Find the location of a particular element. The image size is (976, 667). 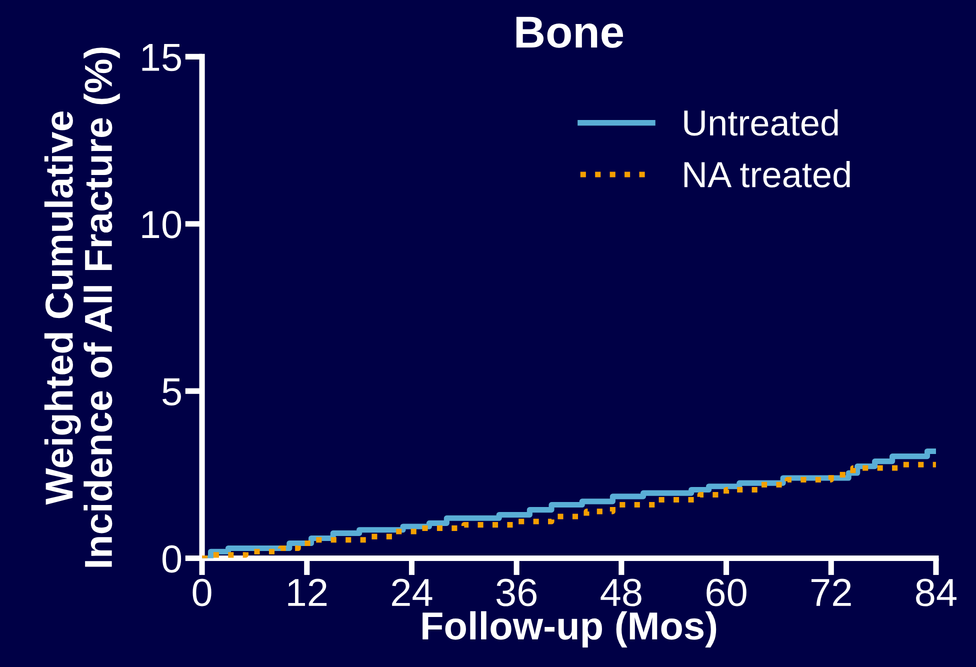

x-axis-title: Follow-up (Mos) is located at coordinates (569, 629).